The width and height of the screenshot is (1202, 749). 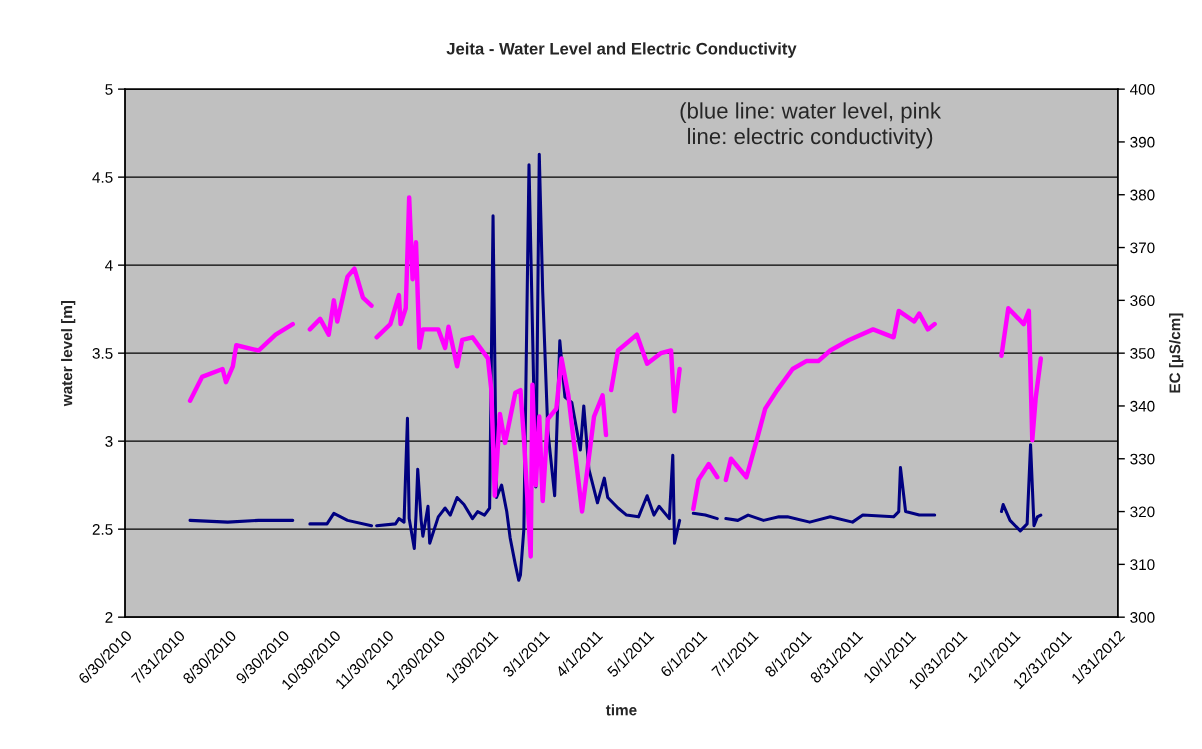 I want to click on y-axis-title: water level [m], so click(x=68, y=353).